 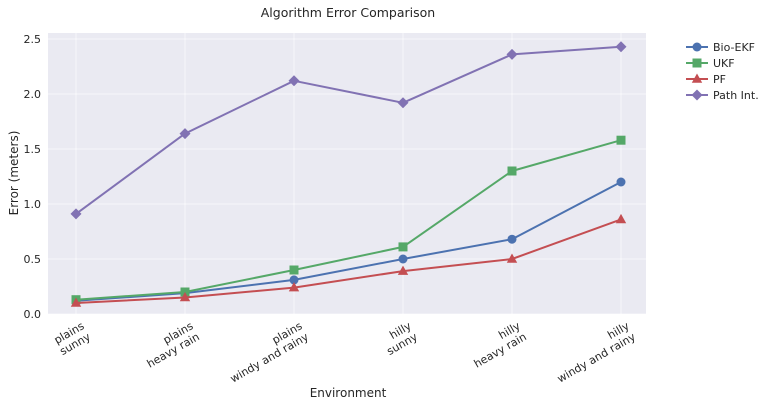 What do you see at coordinates (348, 393) in the screenshot?
I see `x-axis-label: Environment` at bounding box center [348, 393].